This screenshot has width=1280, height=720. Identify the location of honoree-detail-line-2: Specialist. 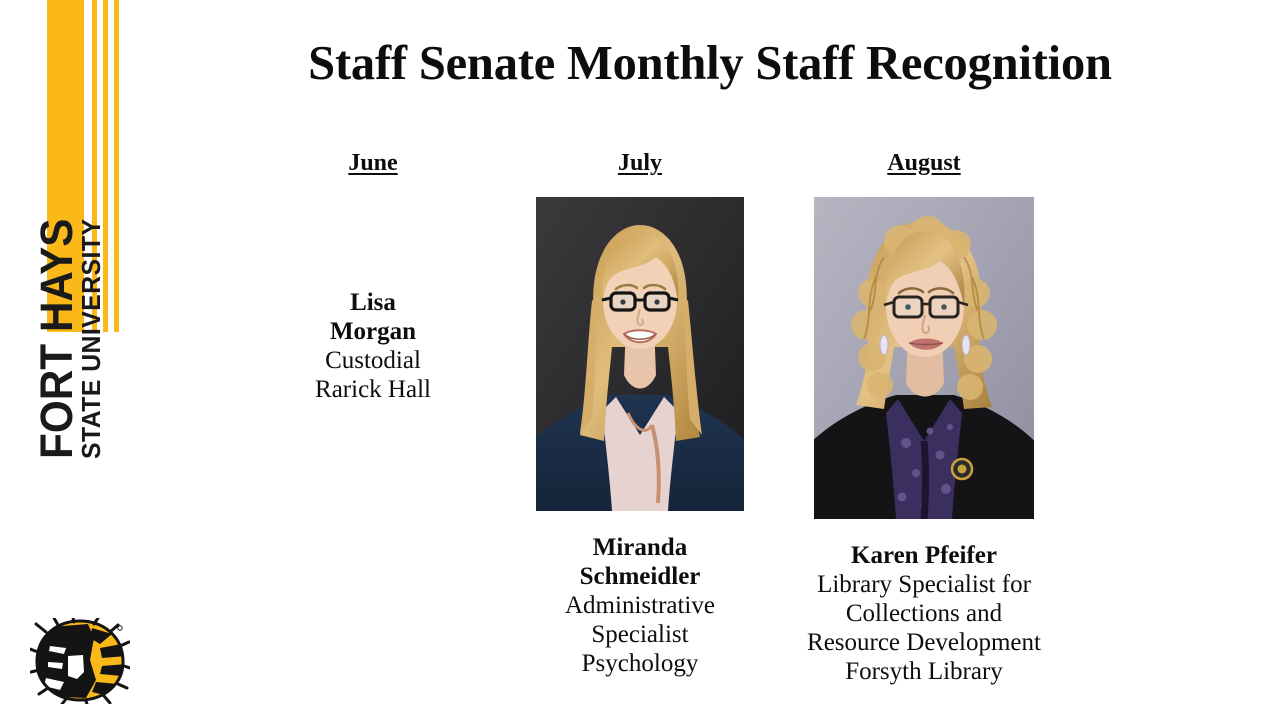
(640, 635).